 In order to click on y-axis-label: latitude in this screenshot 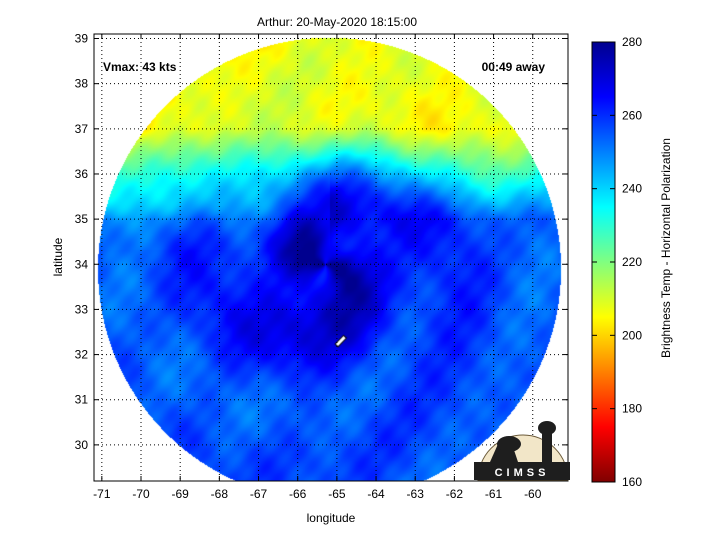, I will do `click(58, 256)`.